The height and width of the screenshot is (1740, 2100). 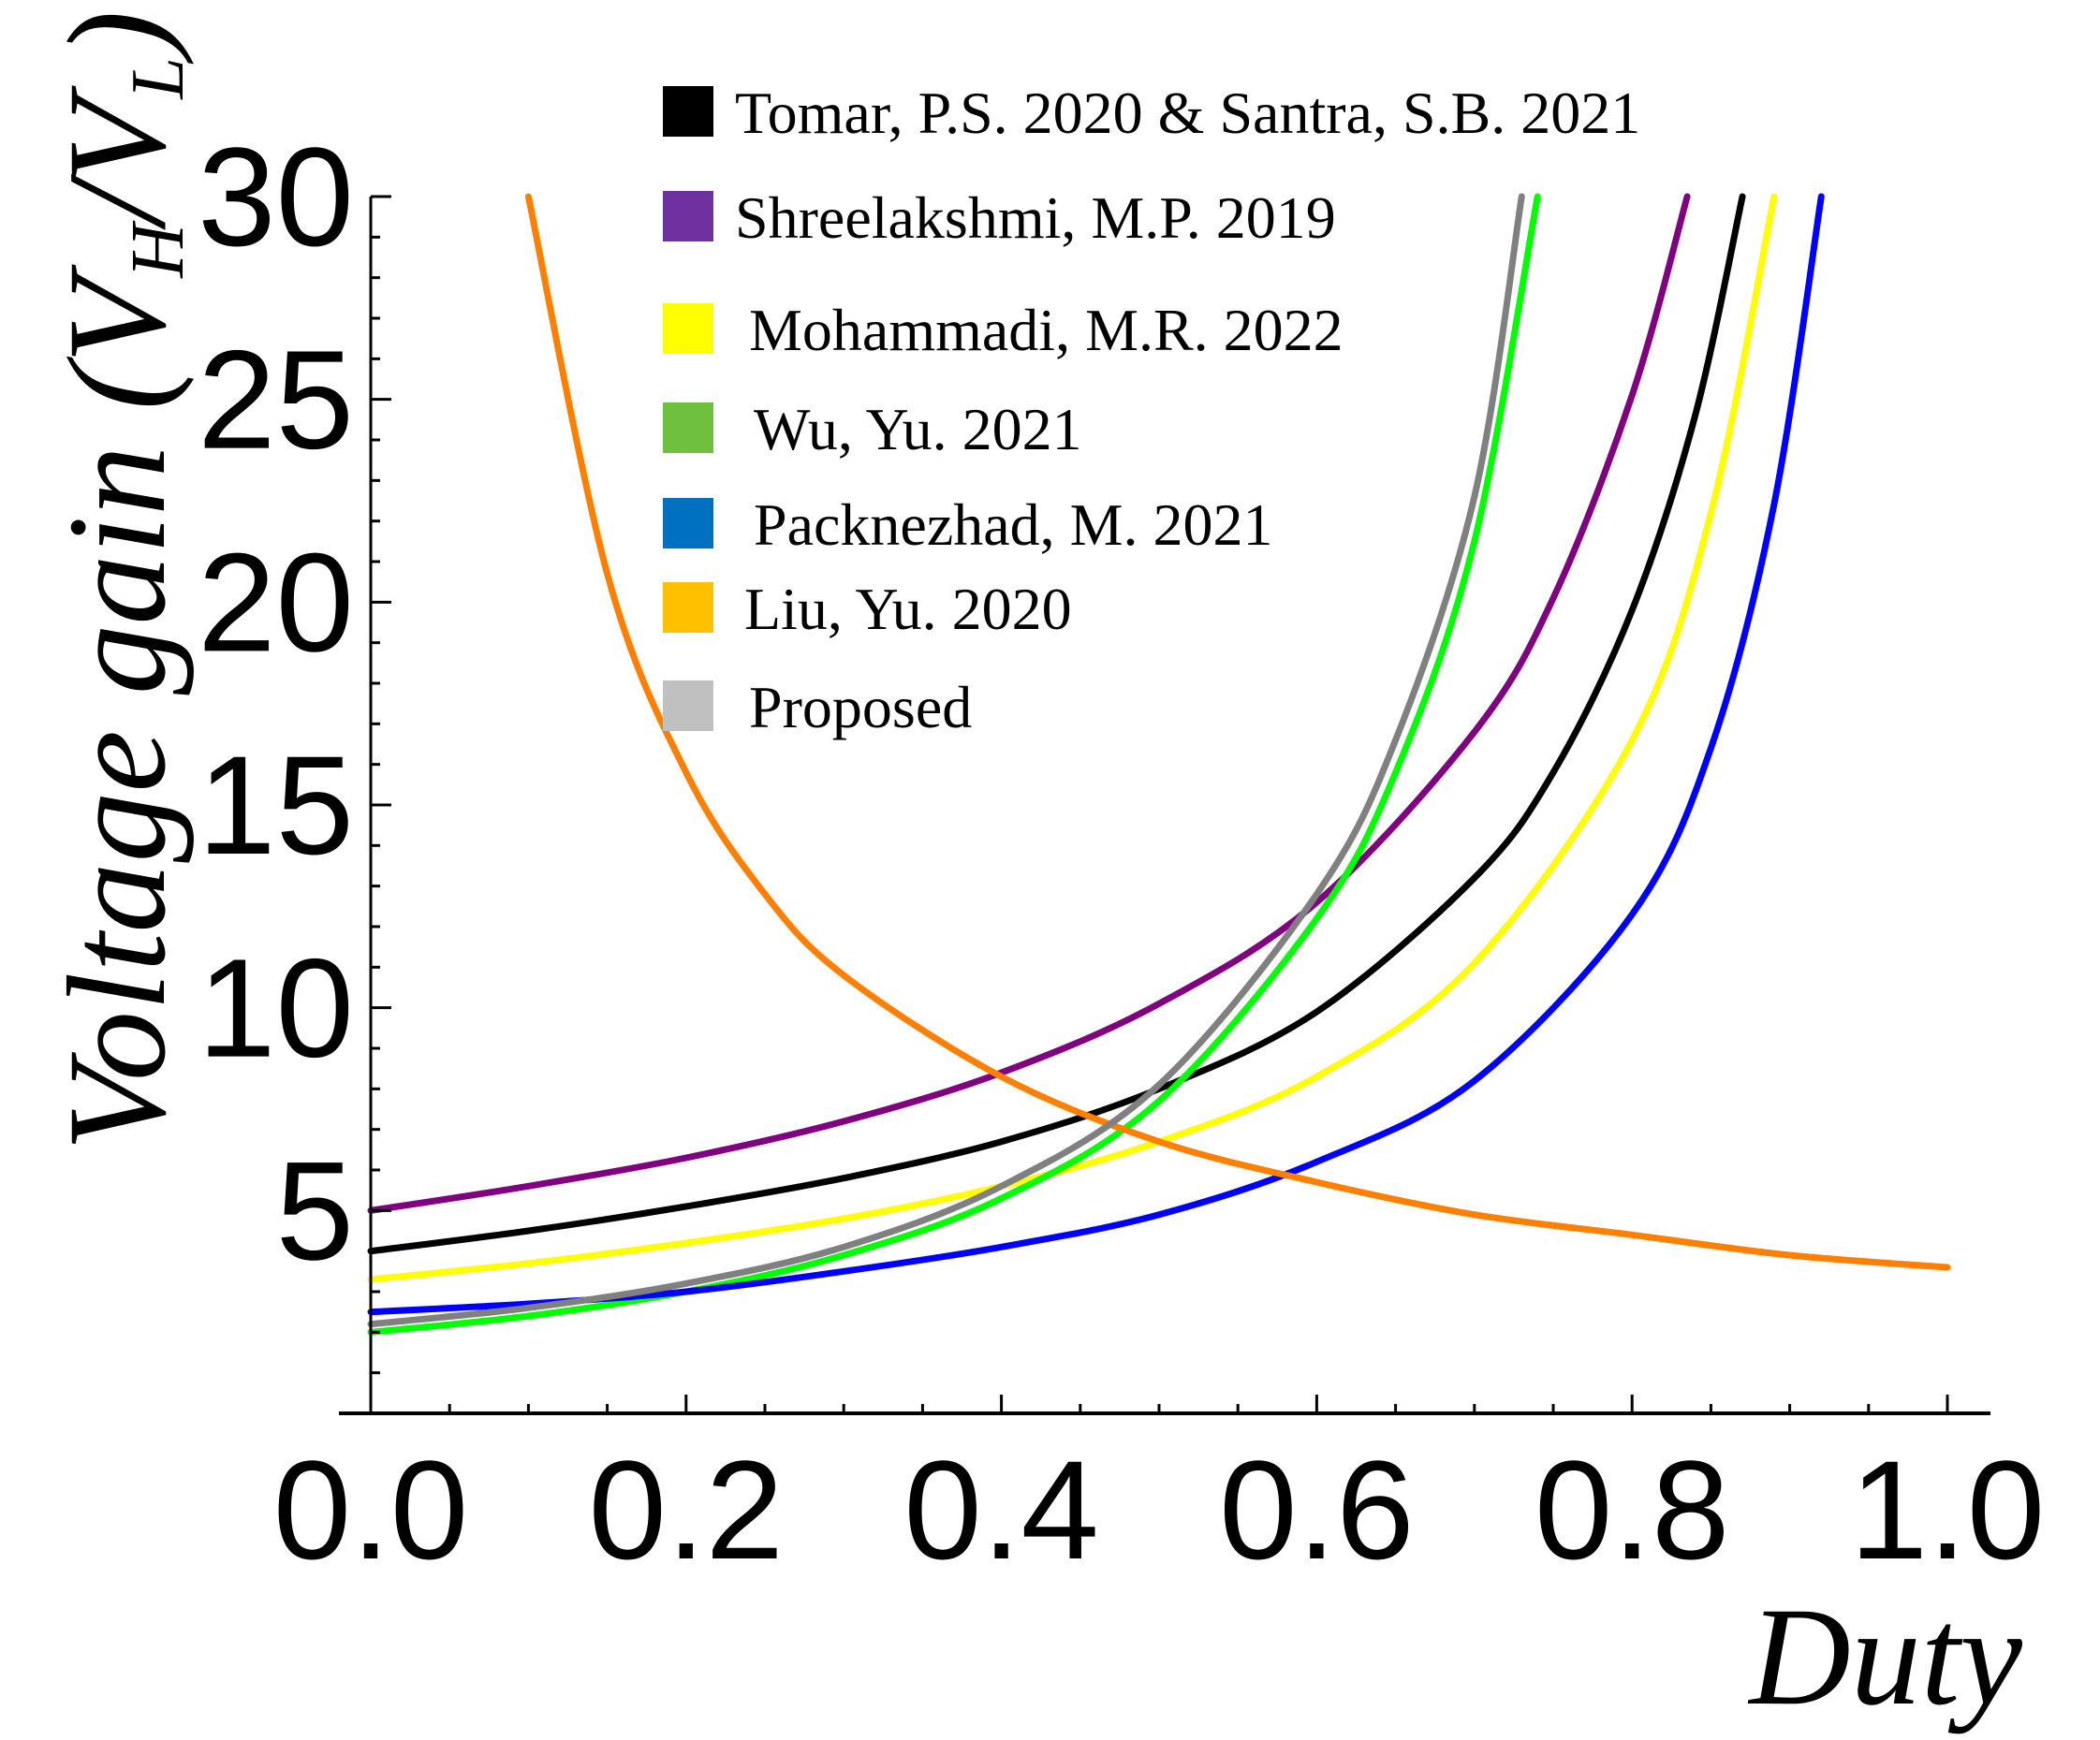 I want to click on y-tick-label: 10, so click(x=276, y=1008).